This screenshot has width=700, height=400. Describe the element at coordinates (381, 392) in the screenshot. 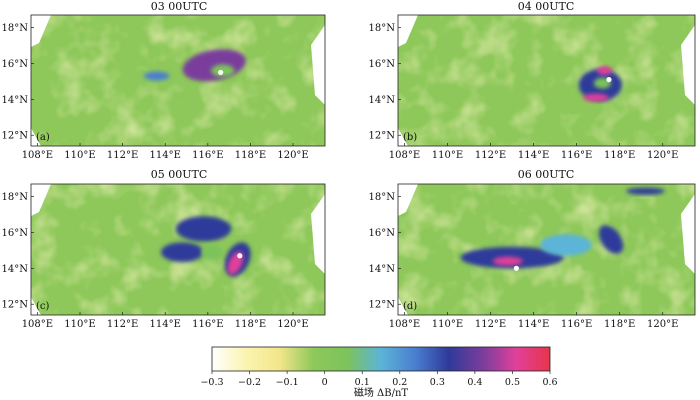

I see `colorbar-label: 磁场 ΔB/nT` at that location.